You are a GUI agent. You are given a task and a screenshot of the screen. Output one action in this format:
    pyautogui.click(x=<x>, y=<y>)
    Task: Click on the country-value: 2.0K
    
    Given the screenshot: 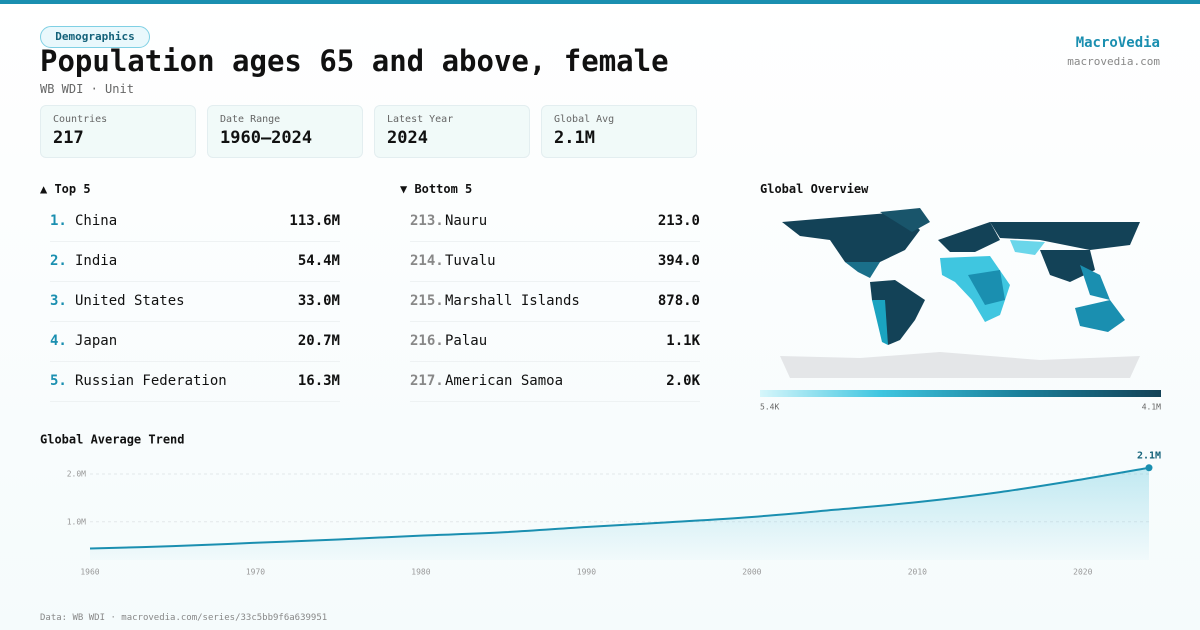 What is the action you would take?
    pyautogui.click(x=683, y=381)
    